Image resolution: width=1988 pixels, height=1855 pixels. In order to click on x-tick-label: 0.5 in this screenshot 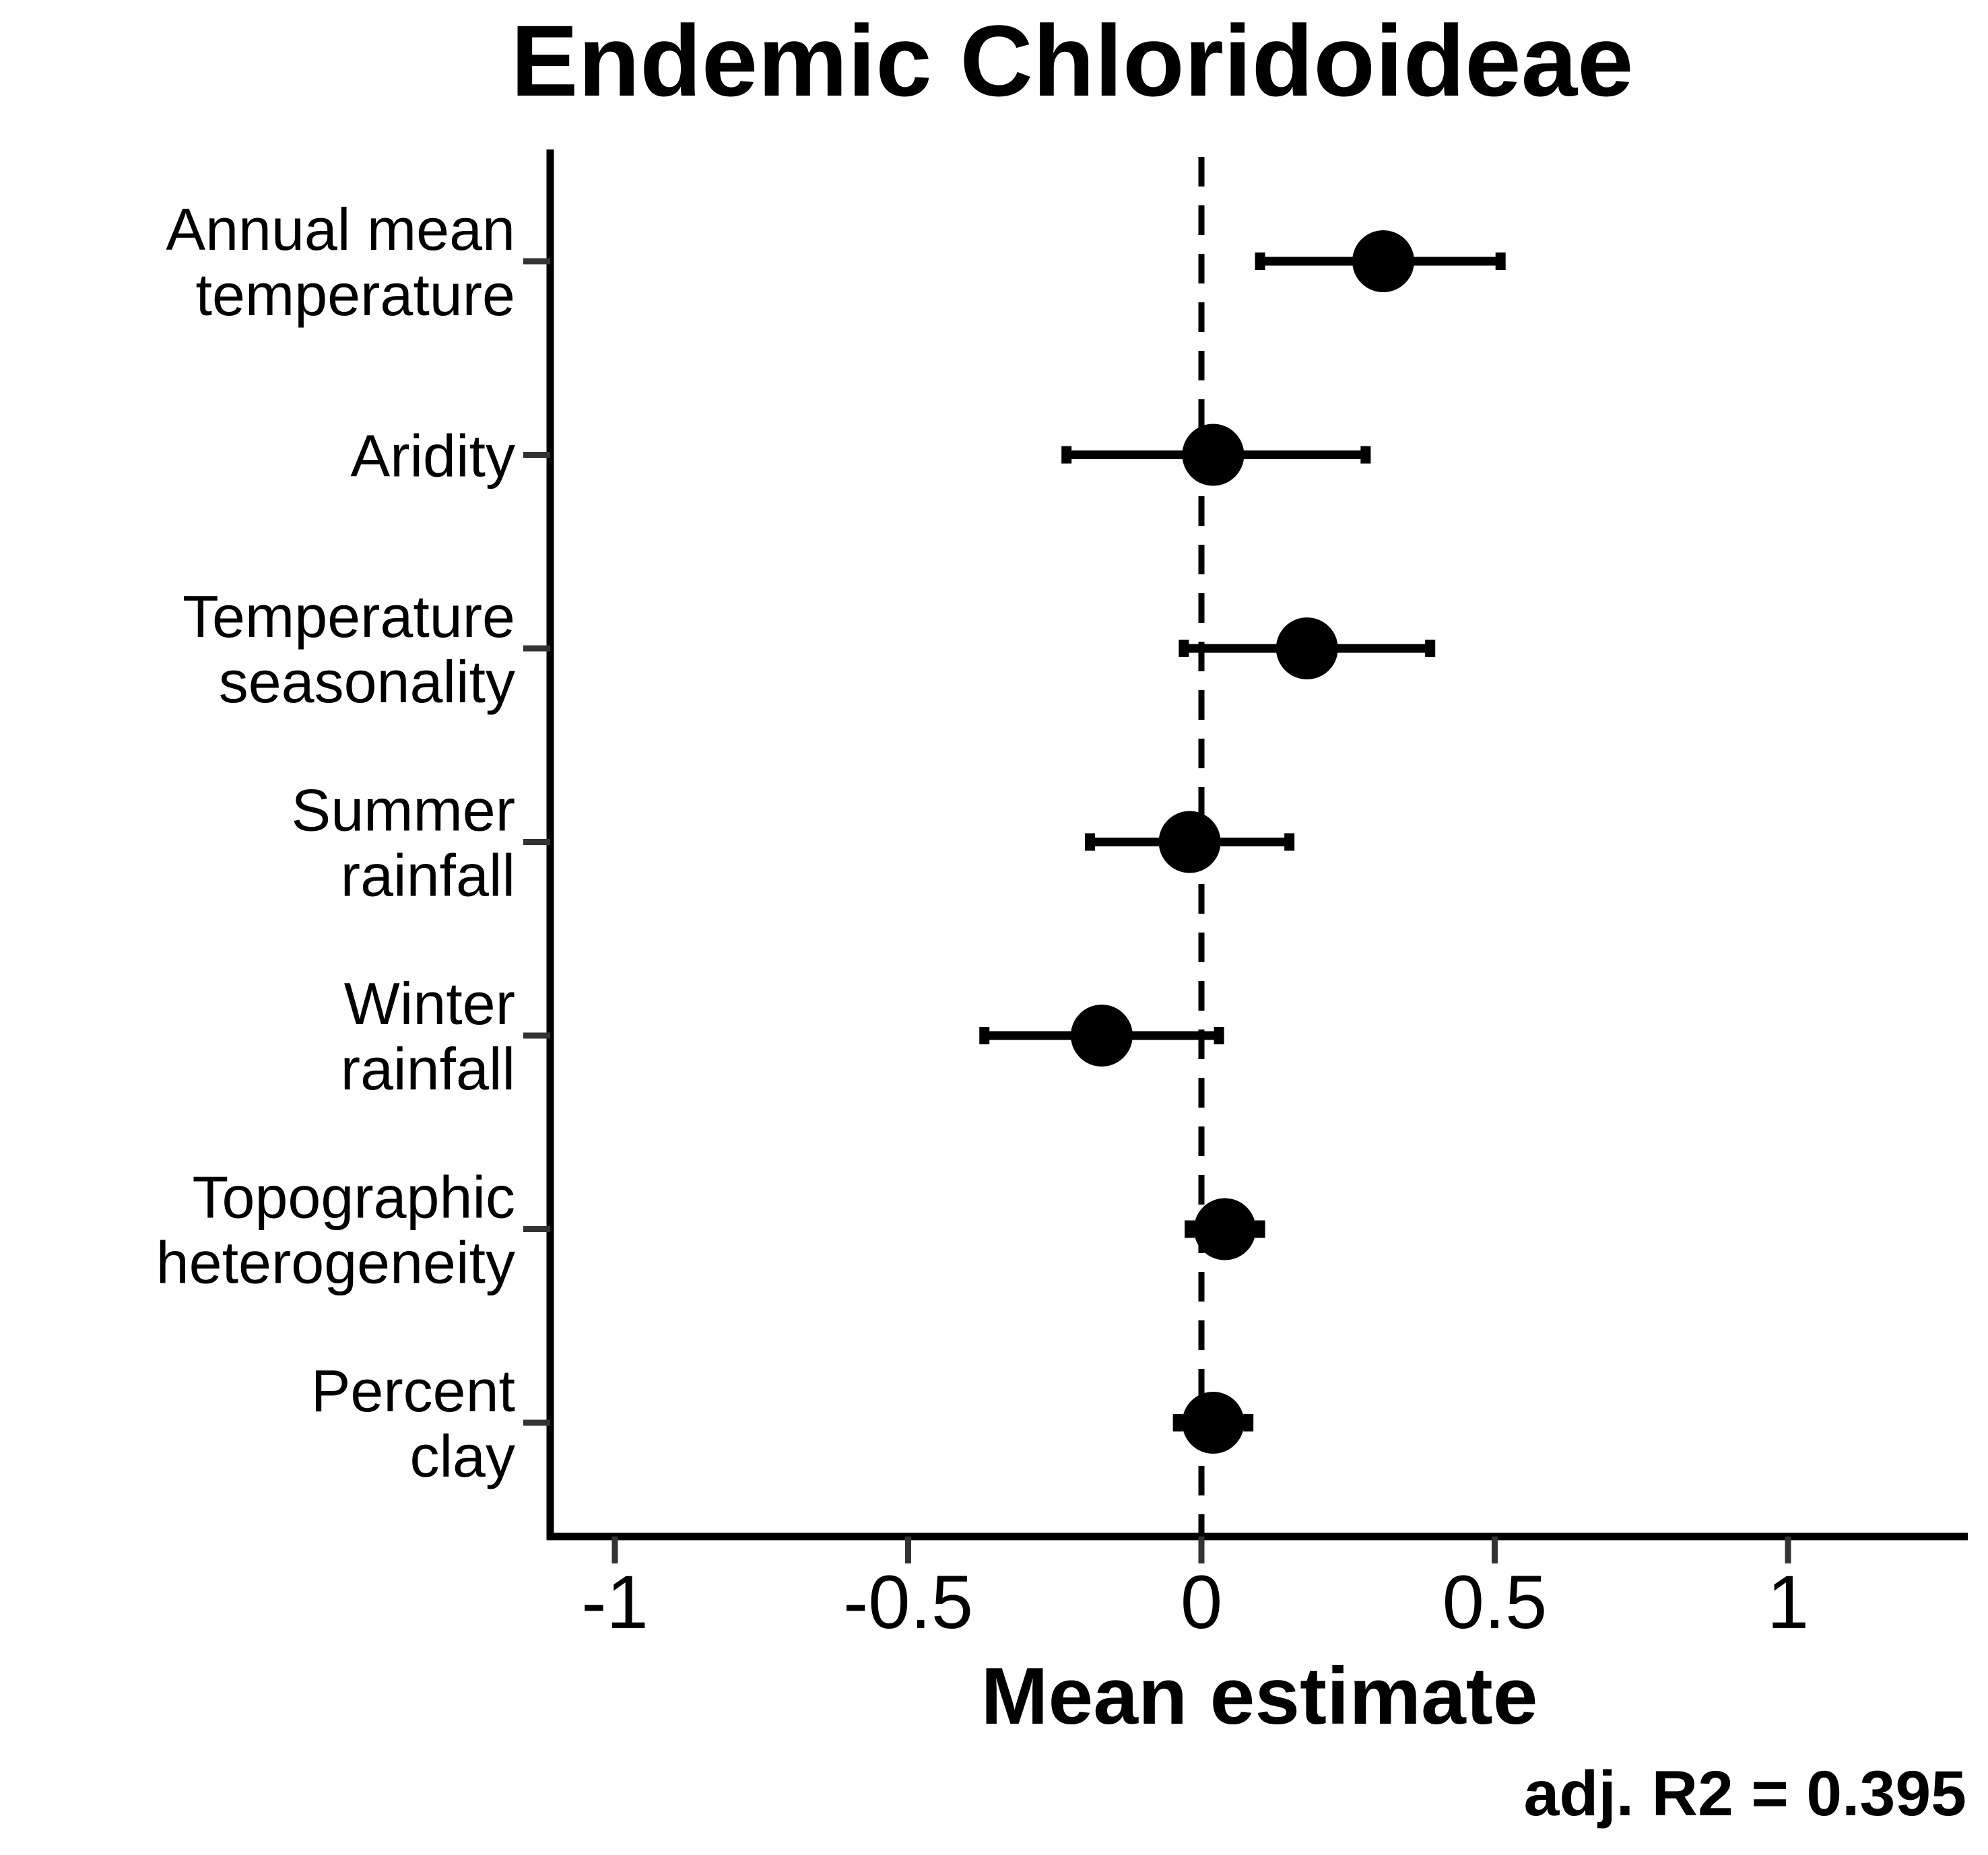, I will do `click(1496, 1602)`.